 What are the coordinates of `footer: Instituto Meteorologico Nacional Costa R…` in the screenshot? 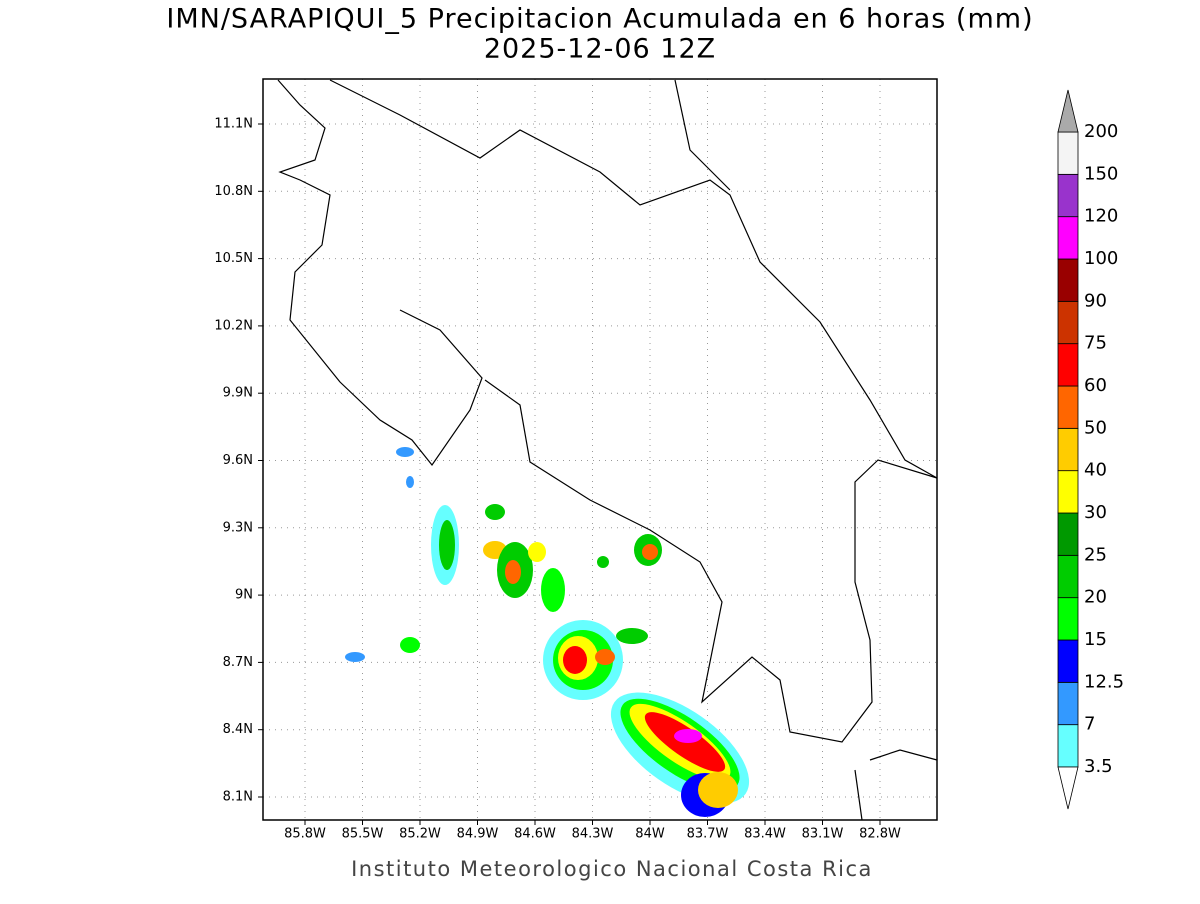 It's located at (612, 869).